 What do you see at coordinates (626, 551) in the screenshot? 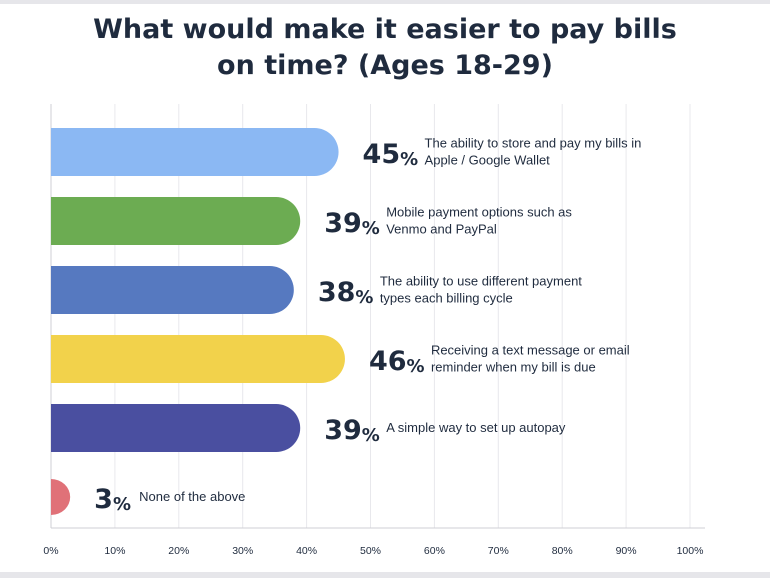
I see `x-tick-label: 90%` at bounding box center [626, 551].